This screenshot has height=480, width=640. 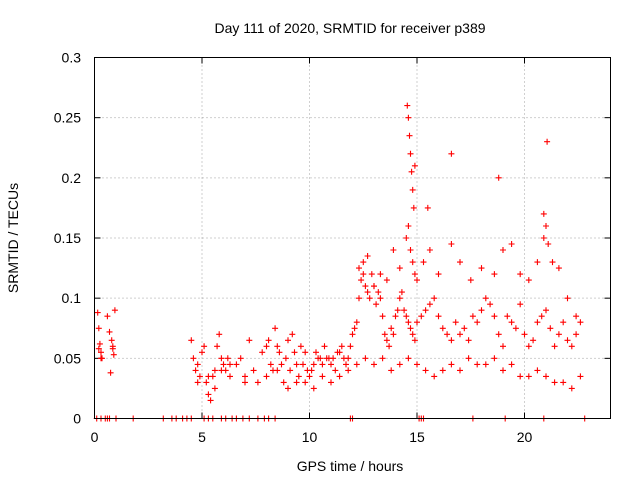 What do you see at coordinates (525, 437) in the screenshot?
I see `x-tick-label: 20` at bounding box center [525, 437].